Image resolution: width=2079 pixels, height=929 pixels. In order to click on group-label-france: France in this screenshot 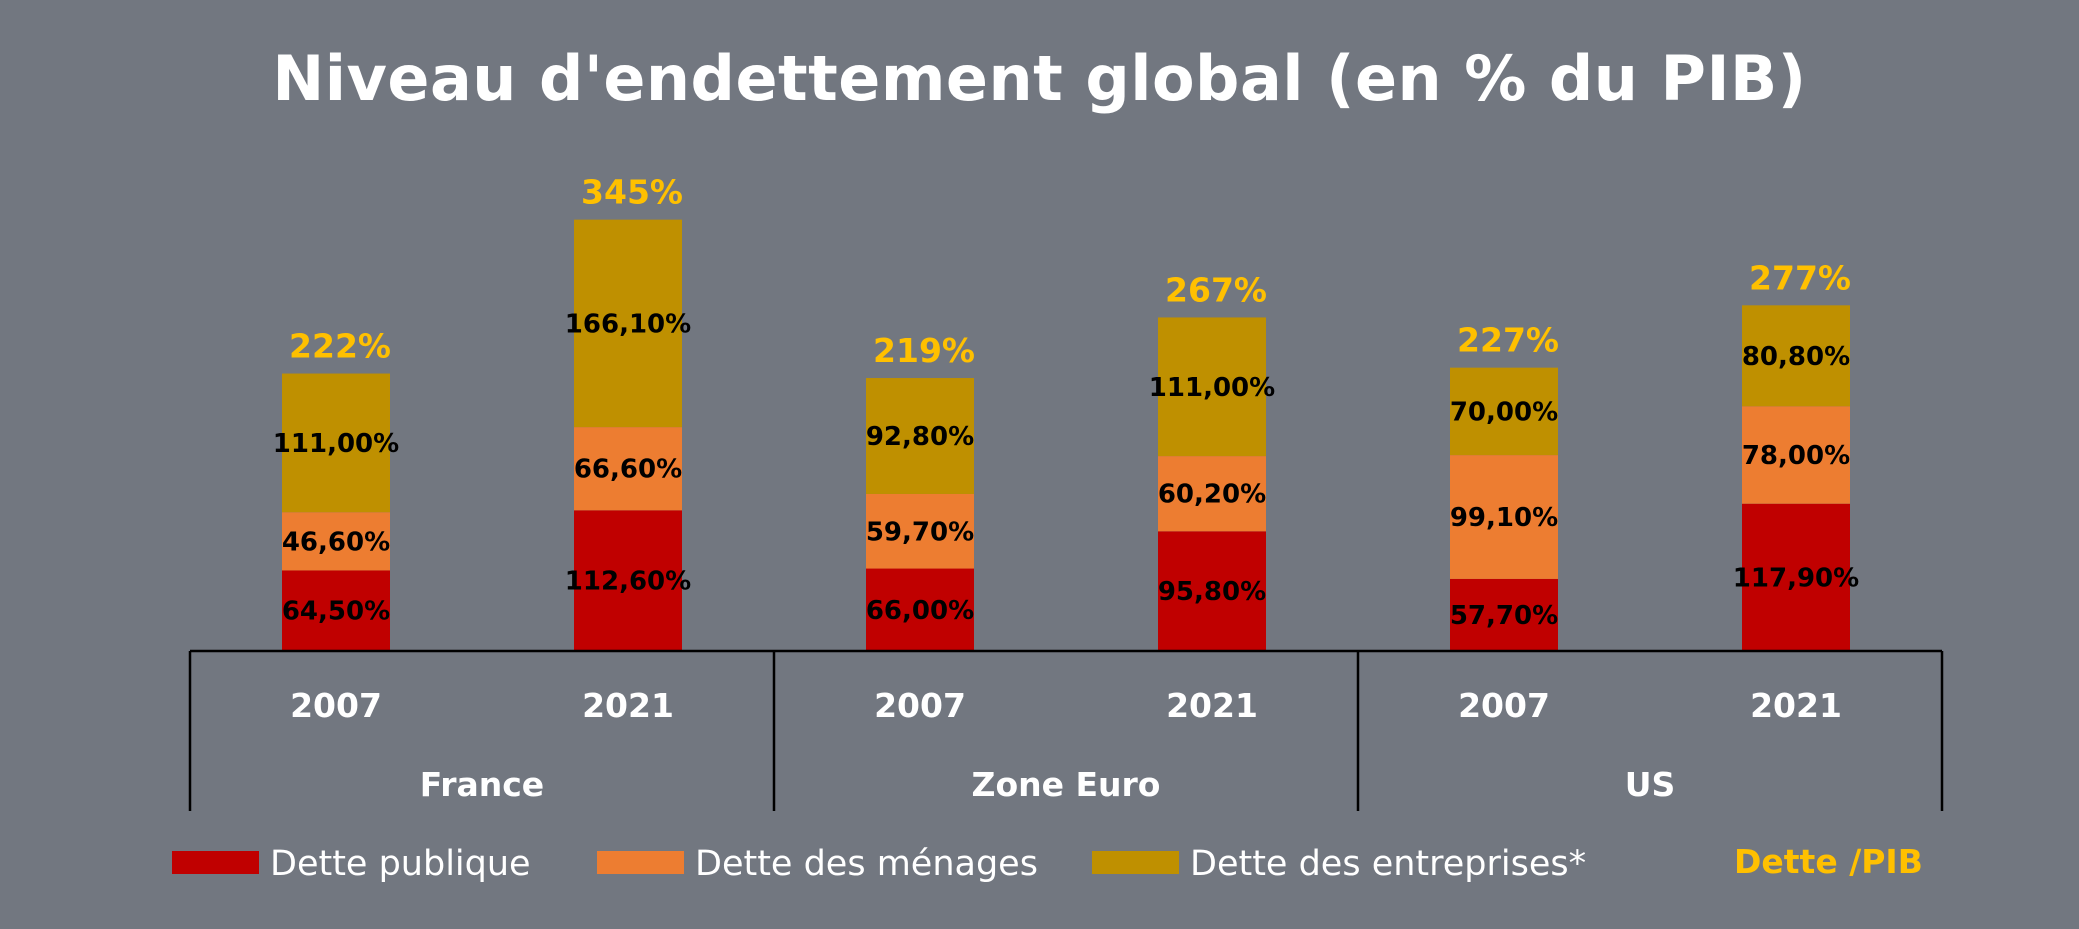, I will do `click(482, 784)`.